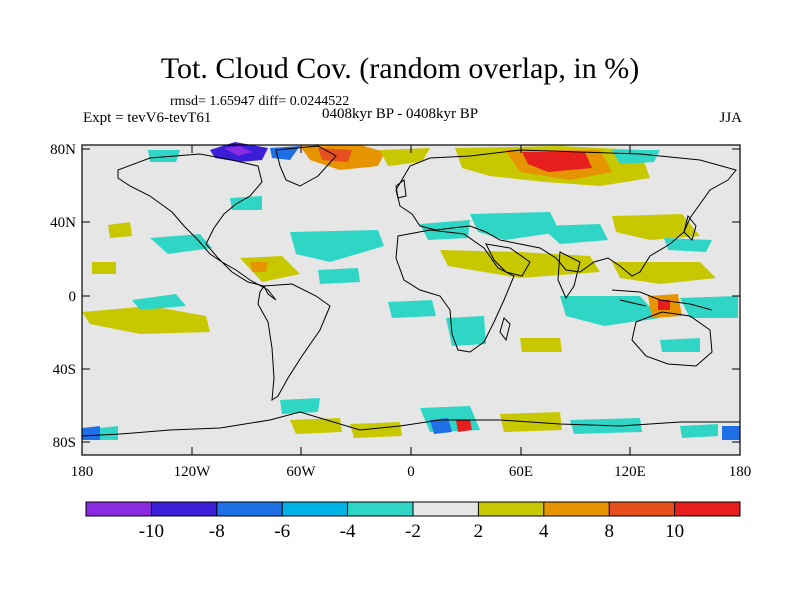 This screenshot has height=600, width=800. I want to click on coast-eurasia, so click(566, 213).